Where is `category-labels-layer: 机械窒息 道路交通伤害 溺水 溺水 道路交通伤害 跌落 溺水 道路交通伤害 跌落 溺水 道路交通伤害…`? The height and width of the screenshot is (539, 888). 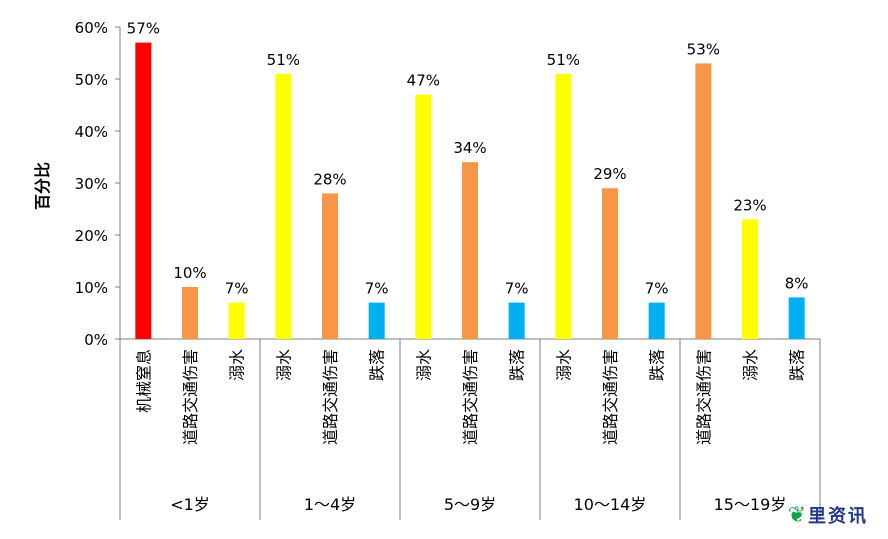
category-labels-layer: 机械窒息 道路交通伤害 溺水 溺水 道路交通伤害 跌落 溺水 道路交通伤害 跌落 溺水 道路交通伤害… is located at coordinates (470, 397).